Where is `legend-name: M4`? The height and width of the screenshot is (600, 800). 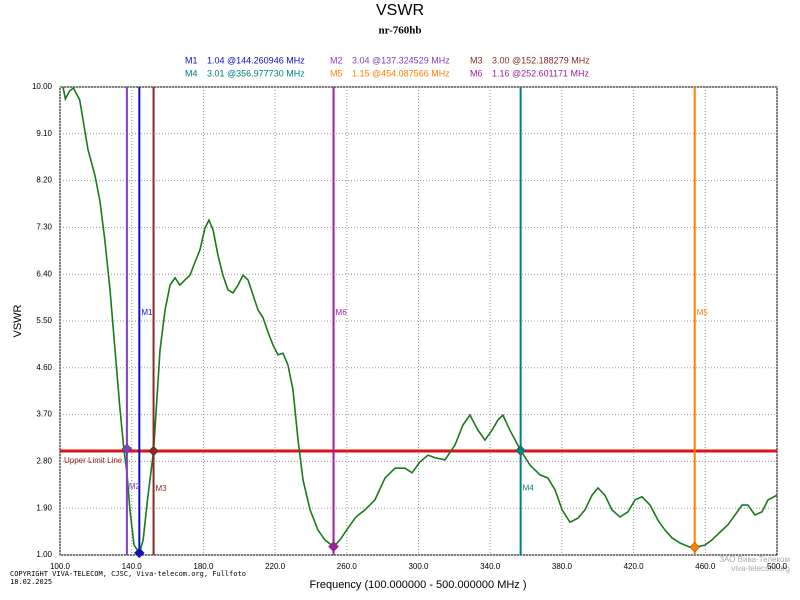
legend-name: M4 is located at coordinates (191, 73).